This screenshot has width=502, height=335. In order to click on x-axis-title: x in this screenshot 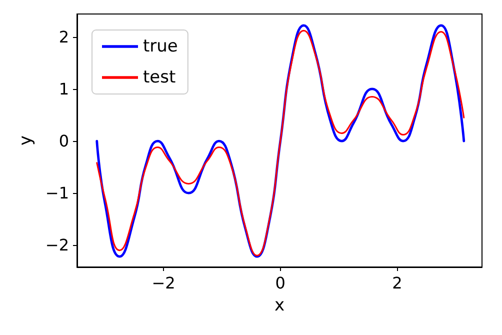, I will do `click(279, 306)`.